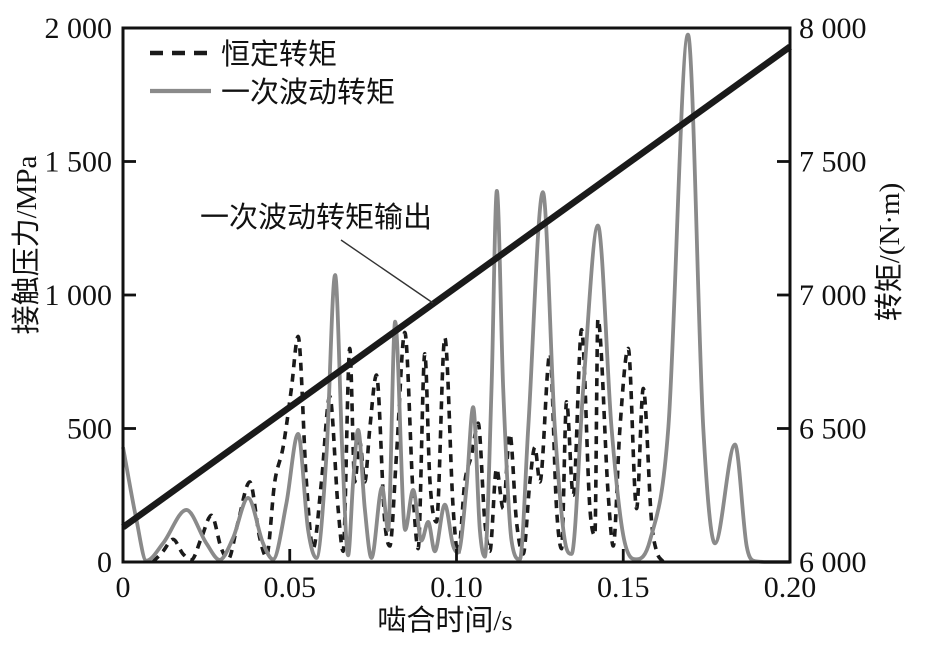  Describe the element at coordinates (444, 620) in the screenshot. I see `x-axis-title: 啮合时间/s` at that location.